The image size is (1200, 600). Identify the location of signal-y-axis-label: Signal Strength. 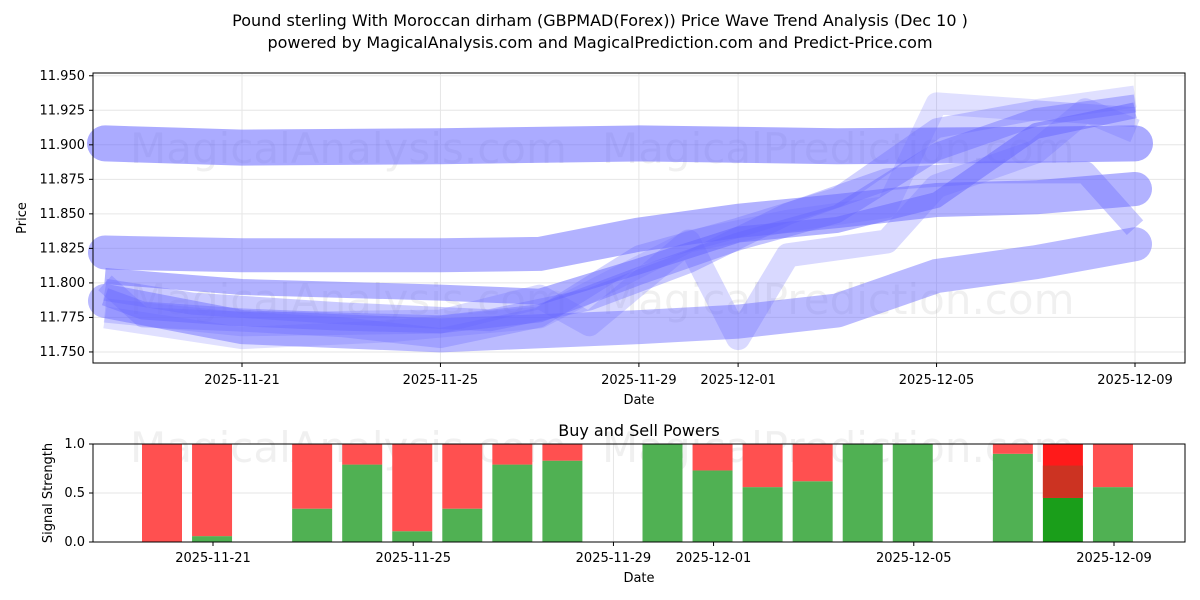
(48, 493).